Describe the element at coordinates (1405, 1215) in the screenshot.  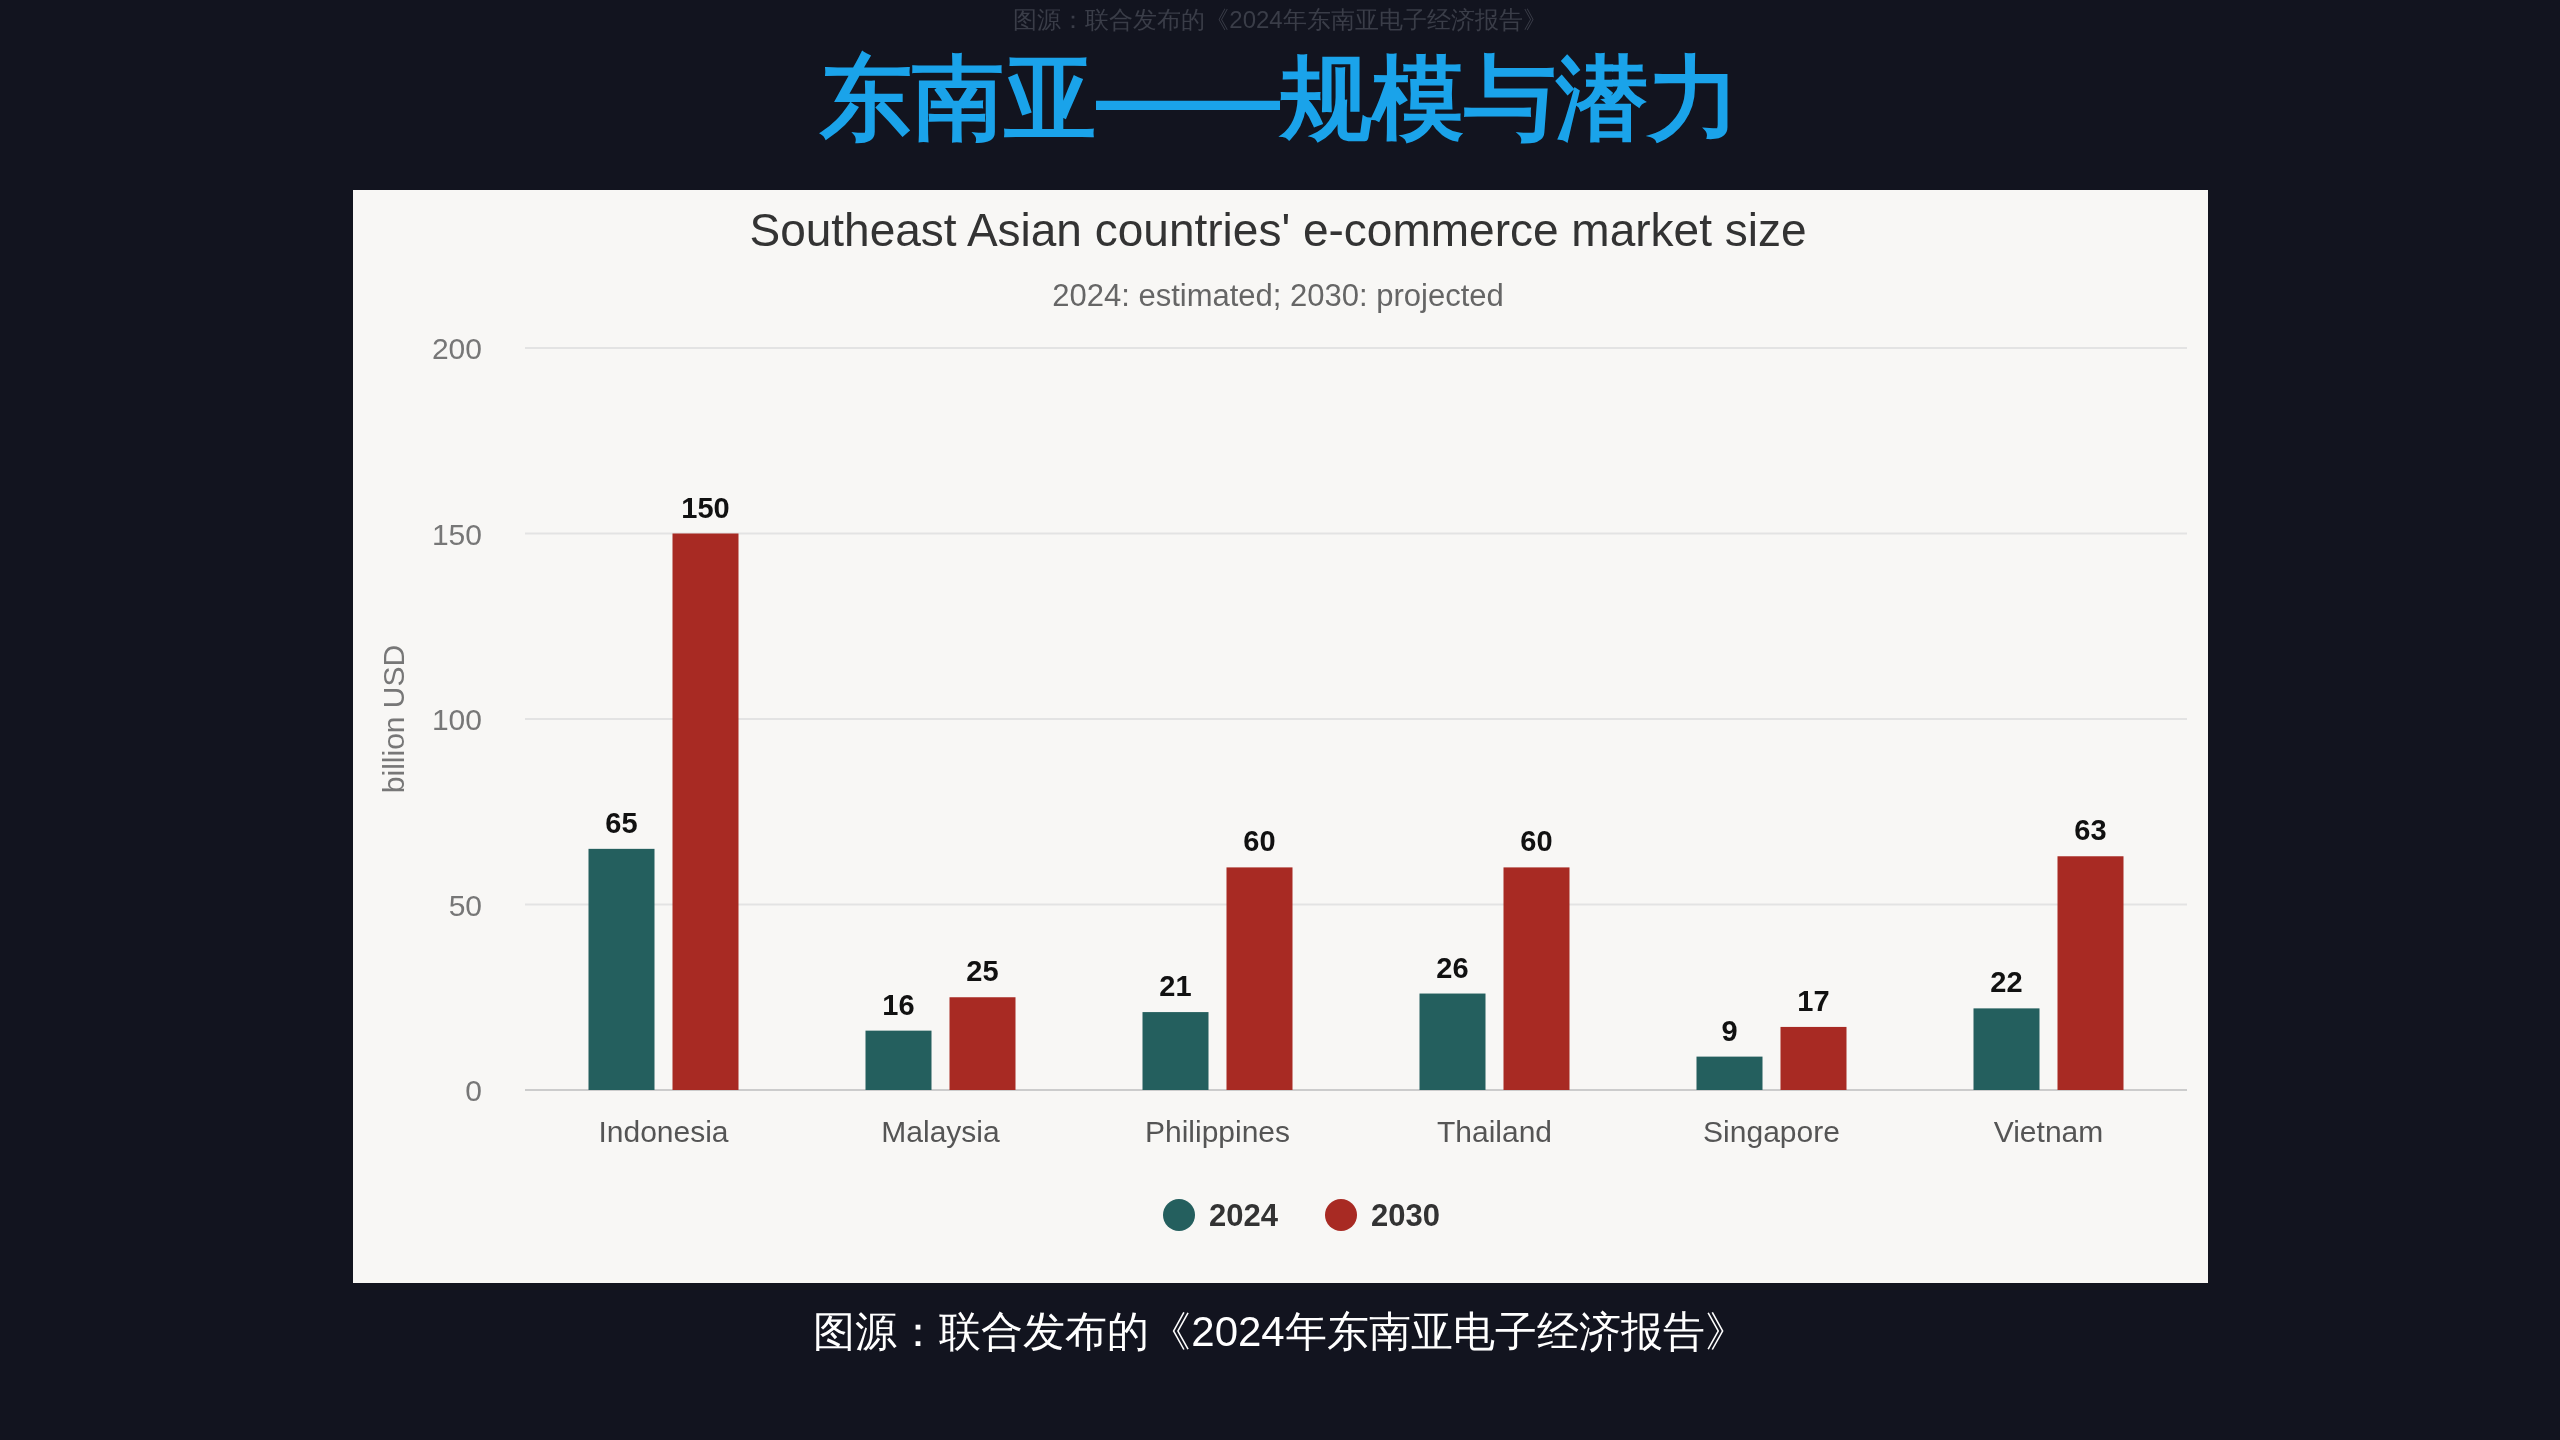
I see `legend-label: 2030` at that location.